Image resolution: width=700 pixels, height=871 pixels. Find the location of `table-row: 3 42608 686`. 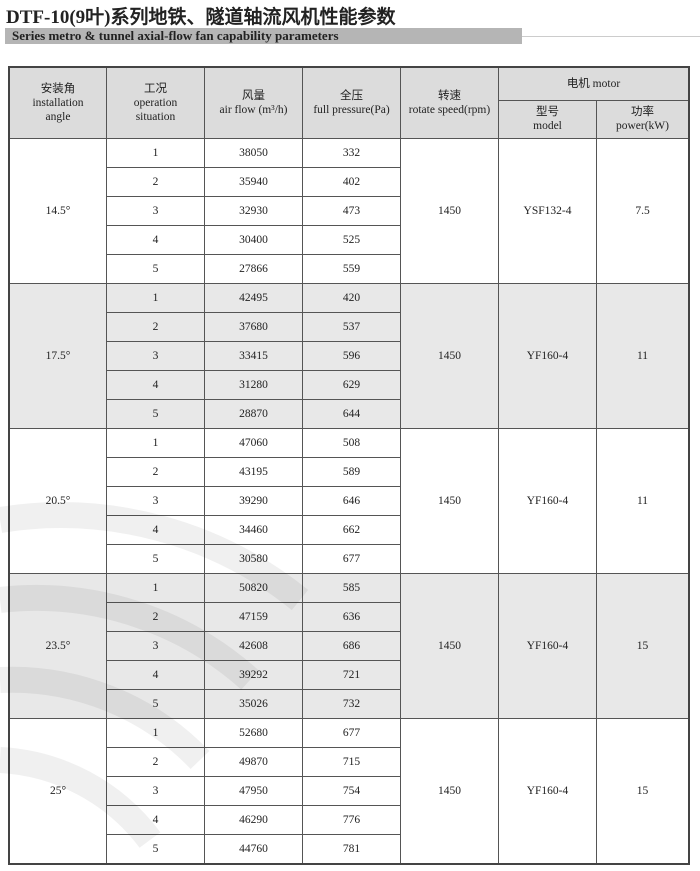

table-row: 3 42608 686 is located at coordinates (349, 645).